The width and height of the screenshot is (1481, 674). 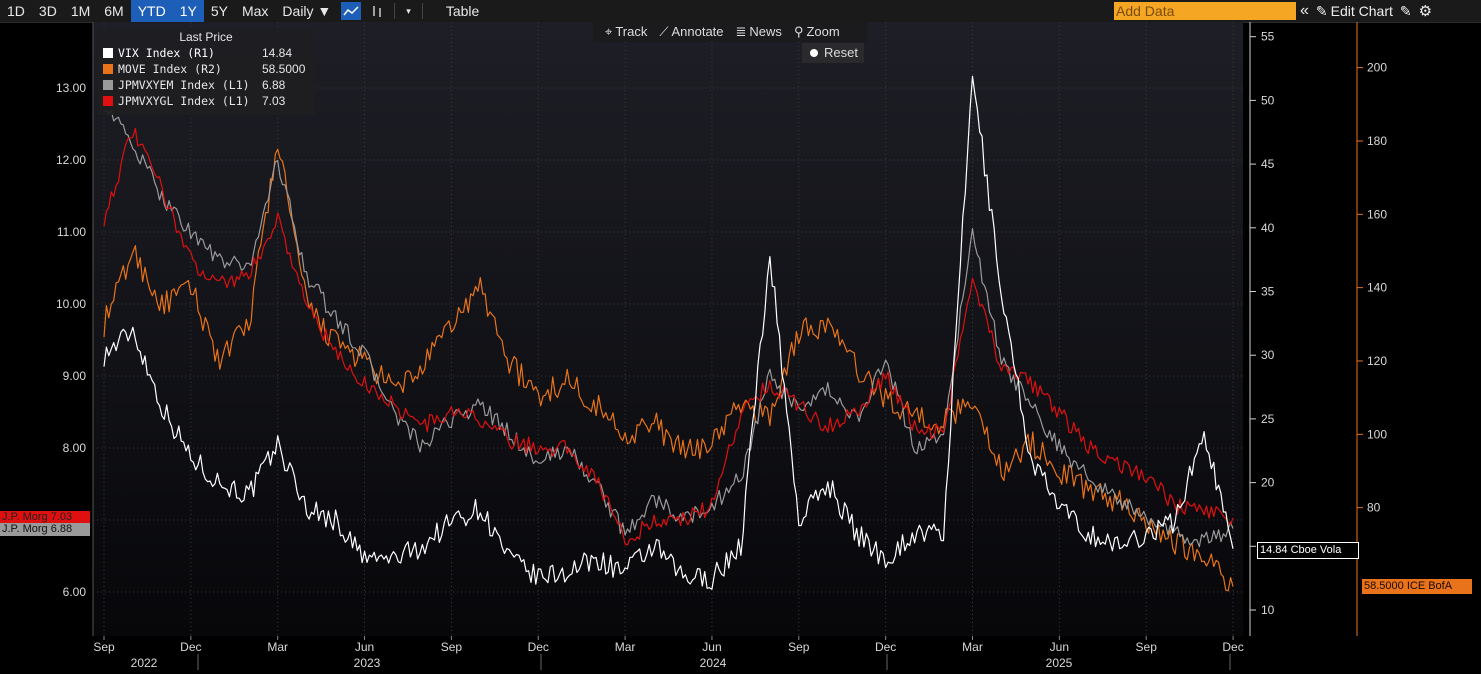 I want to click on chart-tools: ⌖ Track ⟋ Annotate ≣ News ⚲ Zoom, so click(x=730, y=32).